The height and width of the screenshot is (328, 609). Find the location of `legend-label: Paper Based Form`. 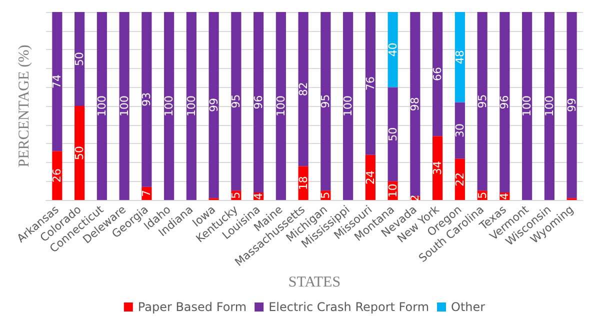

legend-label: Paper Based Form is located at coordinates (192, 307).